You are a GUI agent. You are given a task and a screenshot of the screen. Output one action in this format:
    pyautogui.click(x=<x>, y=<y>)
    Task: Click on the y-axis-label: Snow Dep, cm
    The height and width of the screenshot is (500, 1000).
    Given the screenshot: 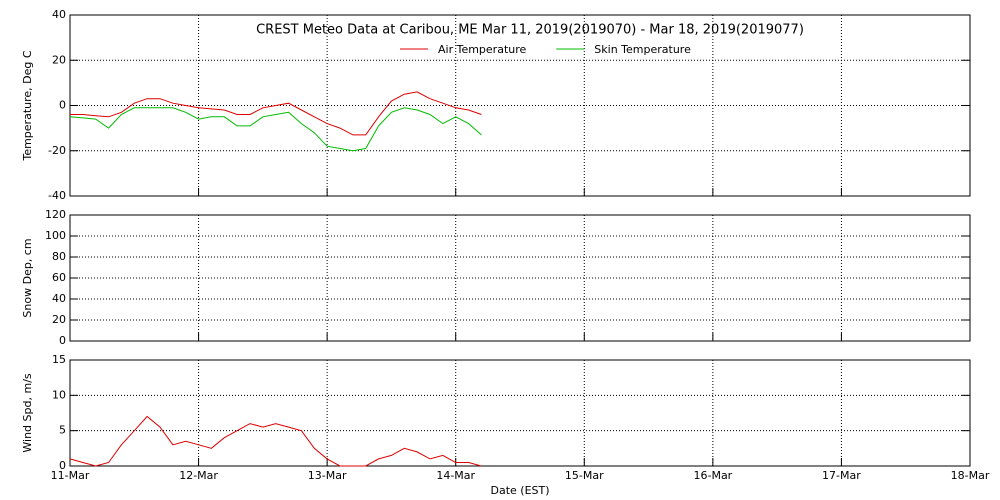 What is the action you would take?
    pyautogui.click(x=27, y=277)
    